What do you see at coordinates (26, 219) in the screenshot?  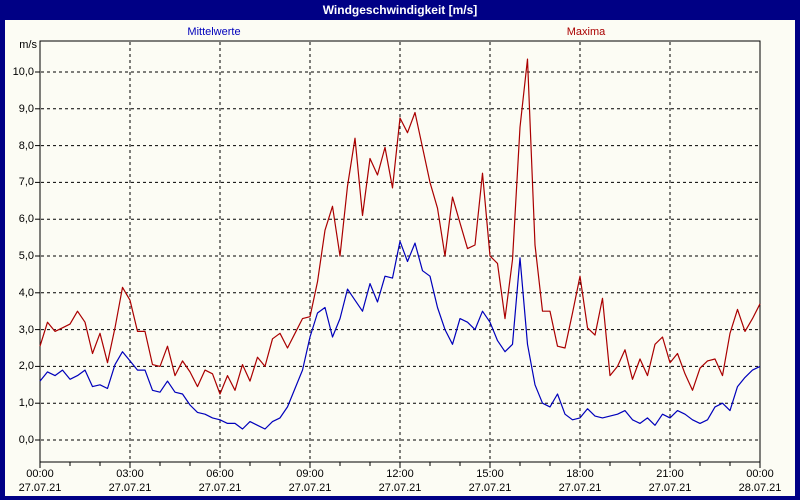 I see `y-tick-label: 6,0` at bounding box center [26, 219].